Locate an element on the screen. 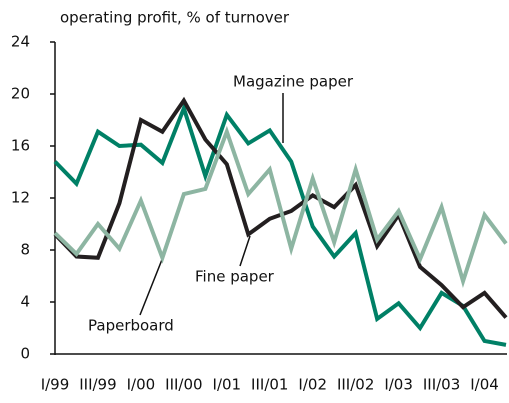 The image size is (509, 403). x-tick-label: I/03 is located at coordinates (398, 385).